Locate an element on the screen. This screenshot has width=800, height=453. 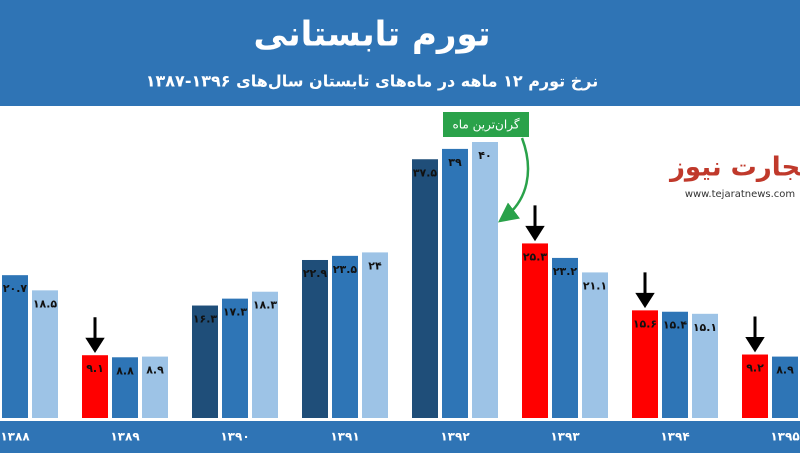
value-label: ۳۷.۵ is located at coordinates (425, 172).